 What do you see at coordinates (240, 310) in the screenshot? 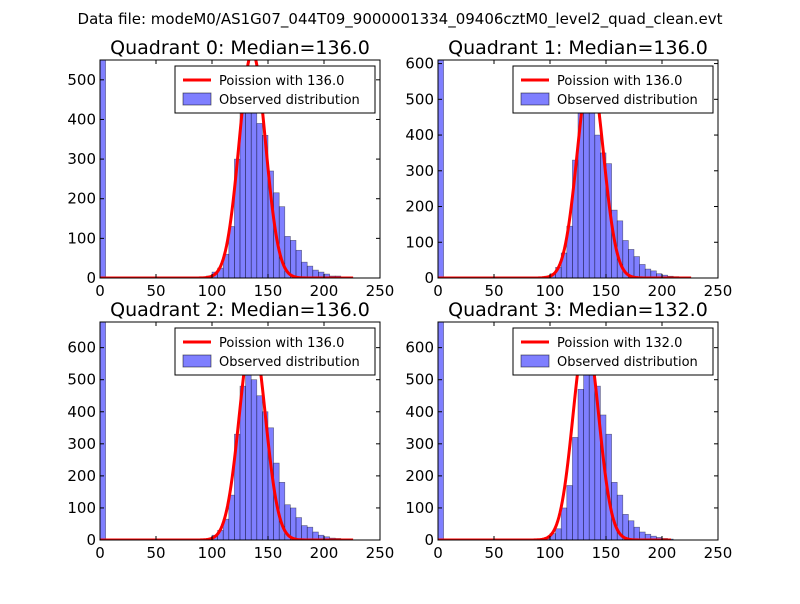
I see `chart-title: Quadrant 2: Median=136.0` at bounding box center [240, 310].